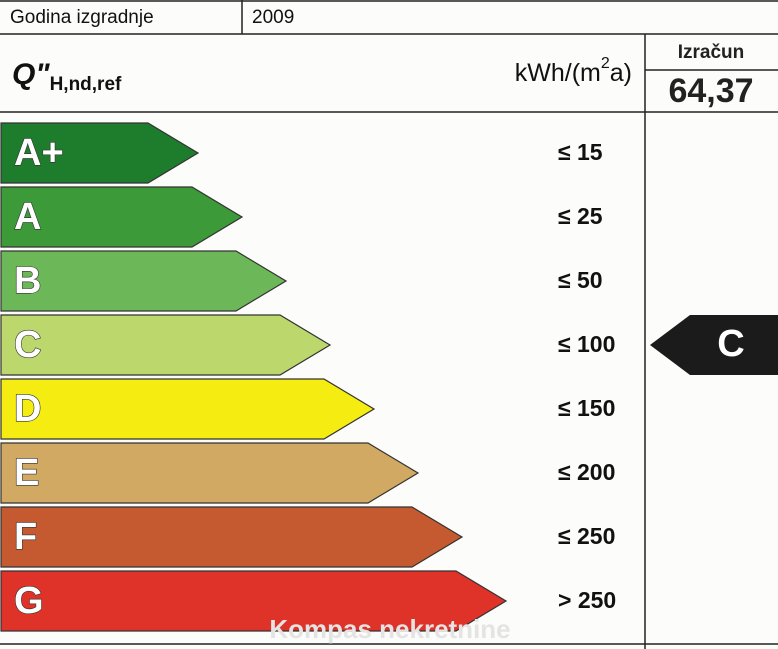 The width and height of the screenshot is (778, 649). I want to click on class-limit: > 250, so click(587, 600).